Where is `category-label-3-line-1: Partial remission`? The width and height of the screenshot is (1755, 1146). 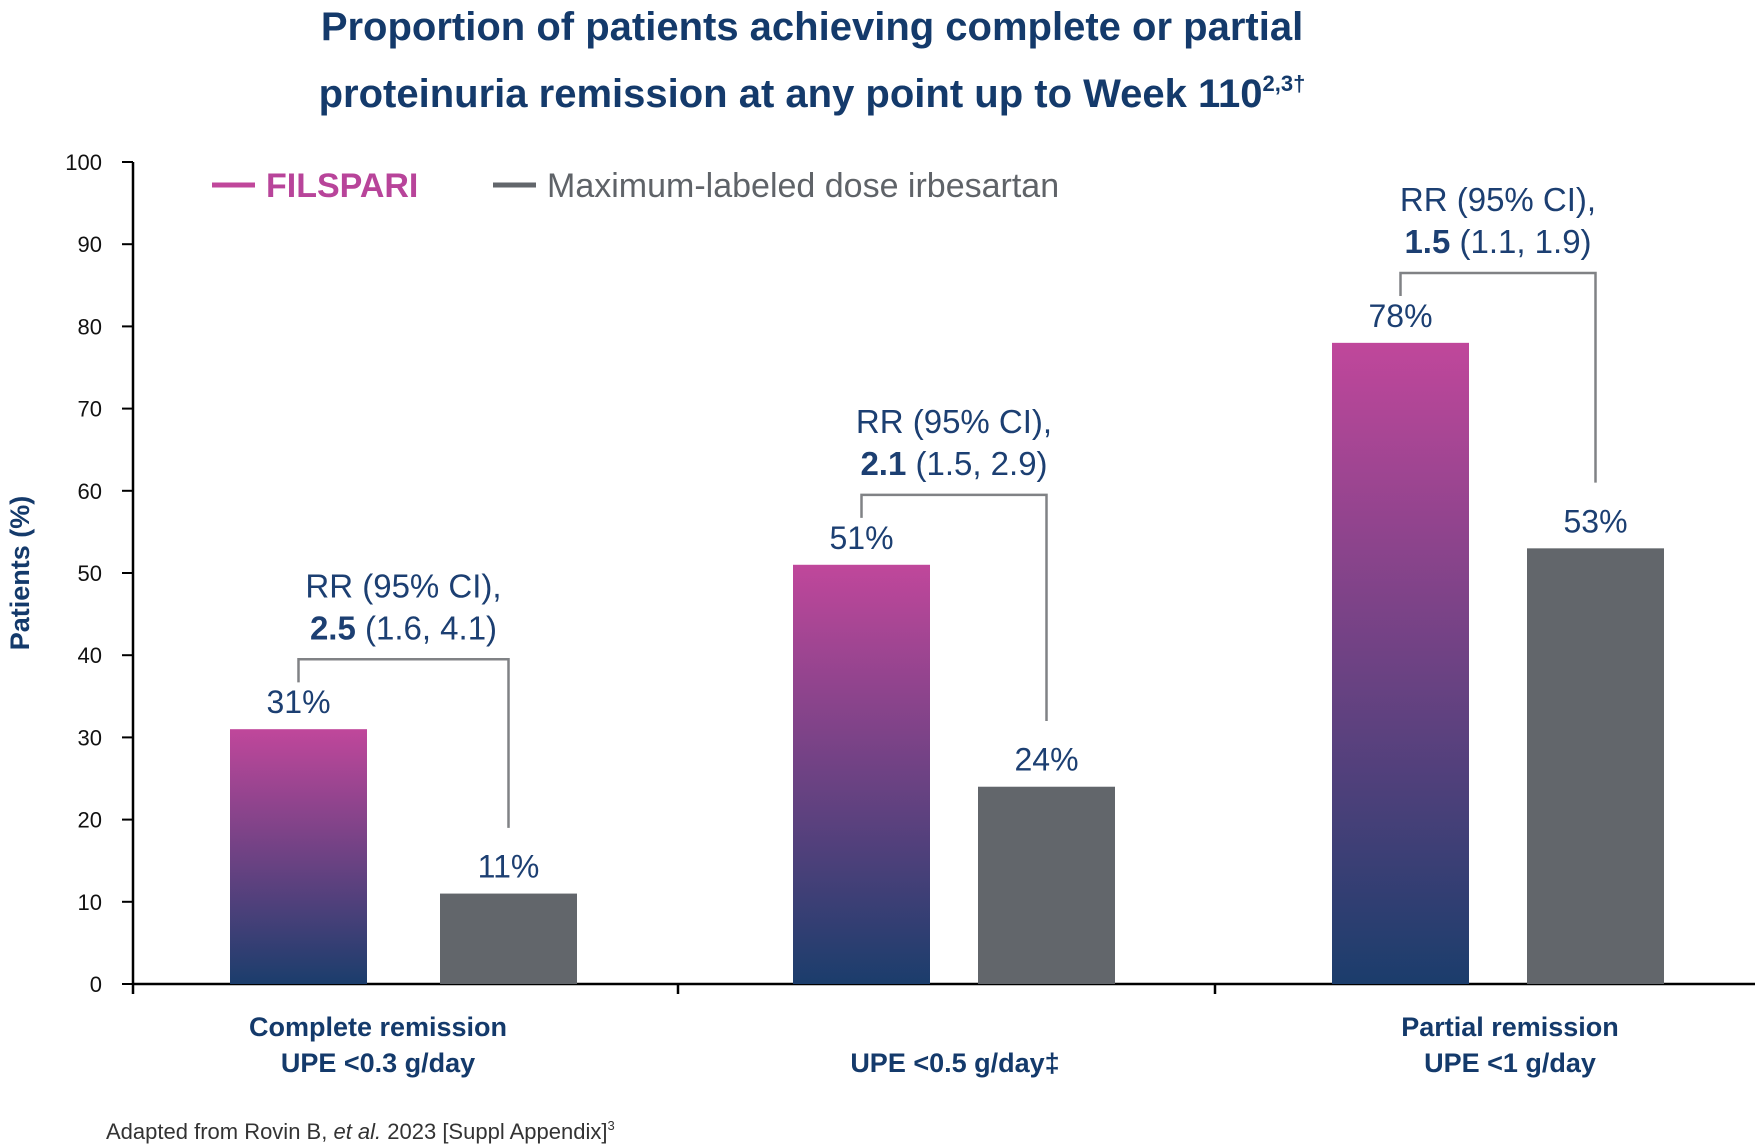
category-label-3-line-1: Partial remission is located at coordinates (1510, 1027).